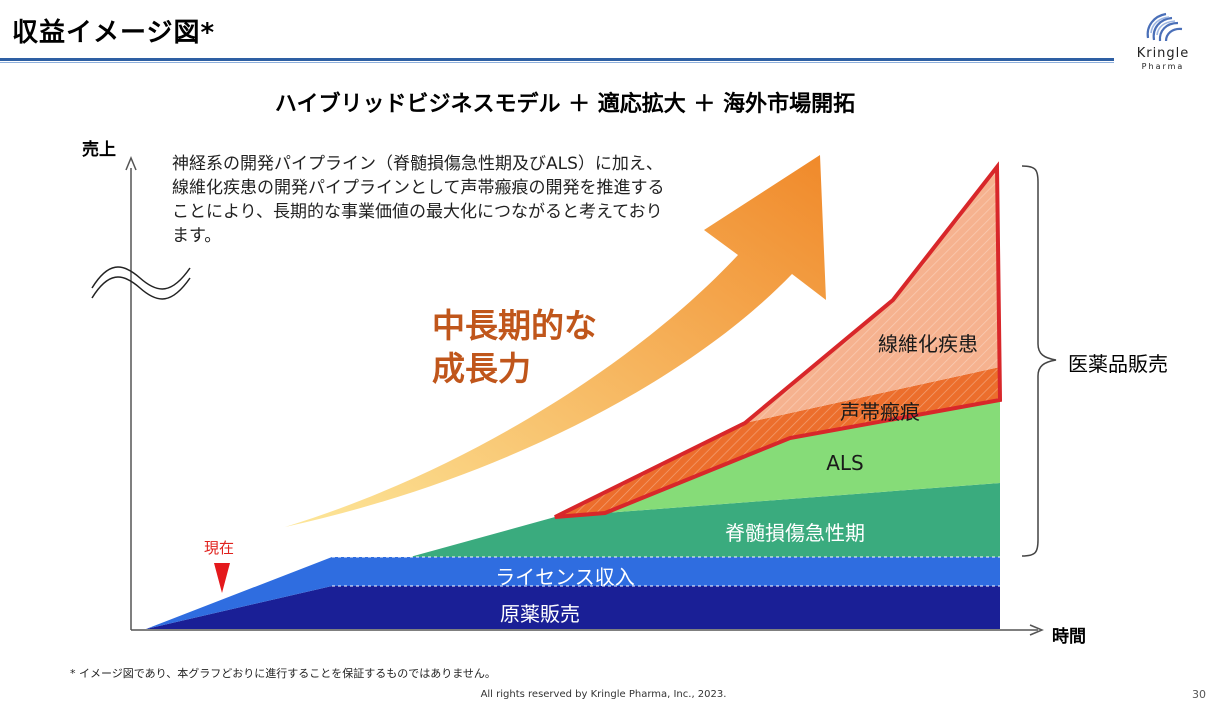  What do you see at coordinates (565, 577) in the screenshot?
I see `segment-label-license: ライセンス収入` at bounding box center [565, 577].